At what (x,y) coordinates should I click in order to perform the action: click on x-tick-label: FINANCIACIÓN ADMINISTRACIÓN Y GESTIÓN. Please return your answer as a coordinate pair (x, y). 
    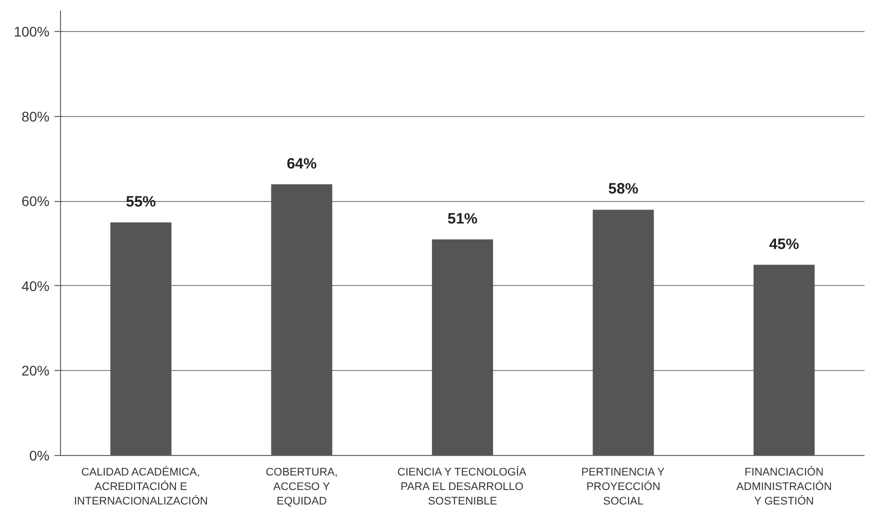
    Looking at the image, I should click on (784, 487).